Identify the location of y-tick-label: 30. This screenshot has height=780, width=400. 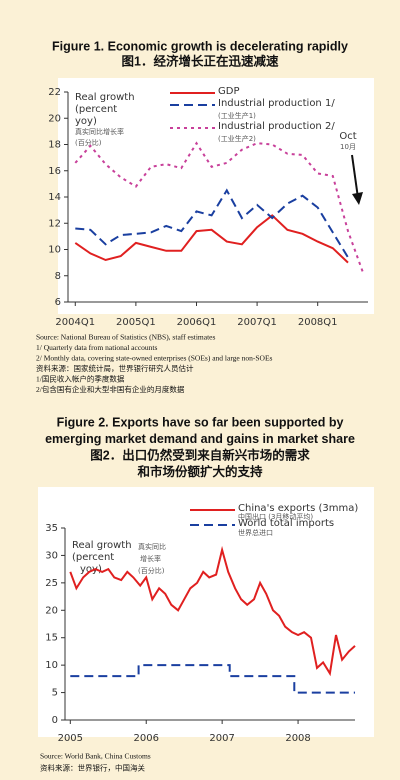
(51, 555).